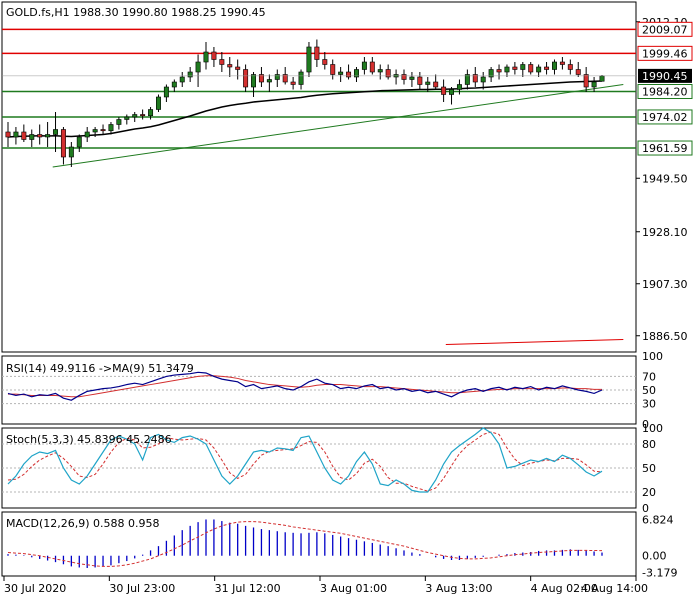 The height and width of the screenshot is (600, 700). I want to click on time-tick-label: 30 Jul 23:00, so click(142, 588).